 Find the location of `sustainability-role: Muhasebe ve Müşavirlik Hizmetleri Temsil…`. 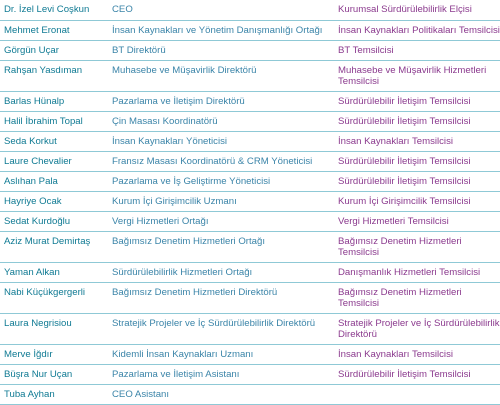

sustainability-role: Muhasebe ve Müşavirlik Hizmetleri Temsil… is located at coordinates (412, 75).